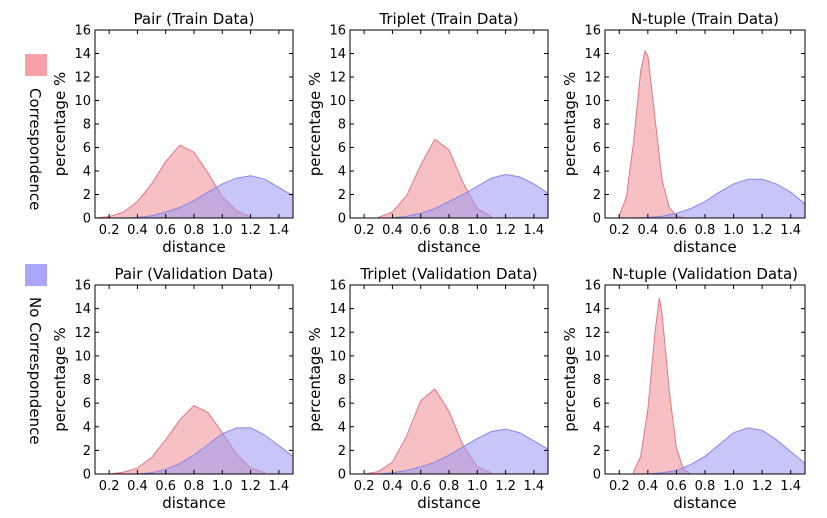  What do you see at coordinates (705, 19) in the screenshot?
I see `chart-title: N-tuple (Train Data)` at bounding box center [705, 19].